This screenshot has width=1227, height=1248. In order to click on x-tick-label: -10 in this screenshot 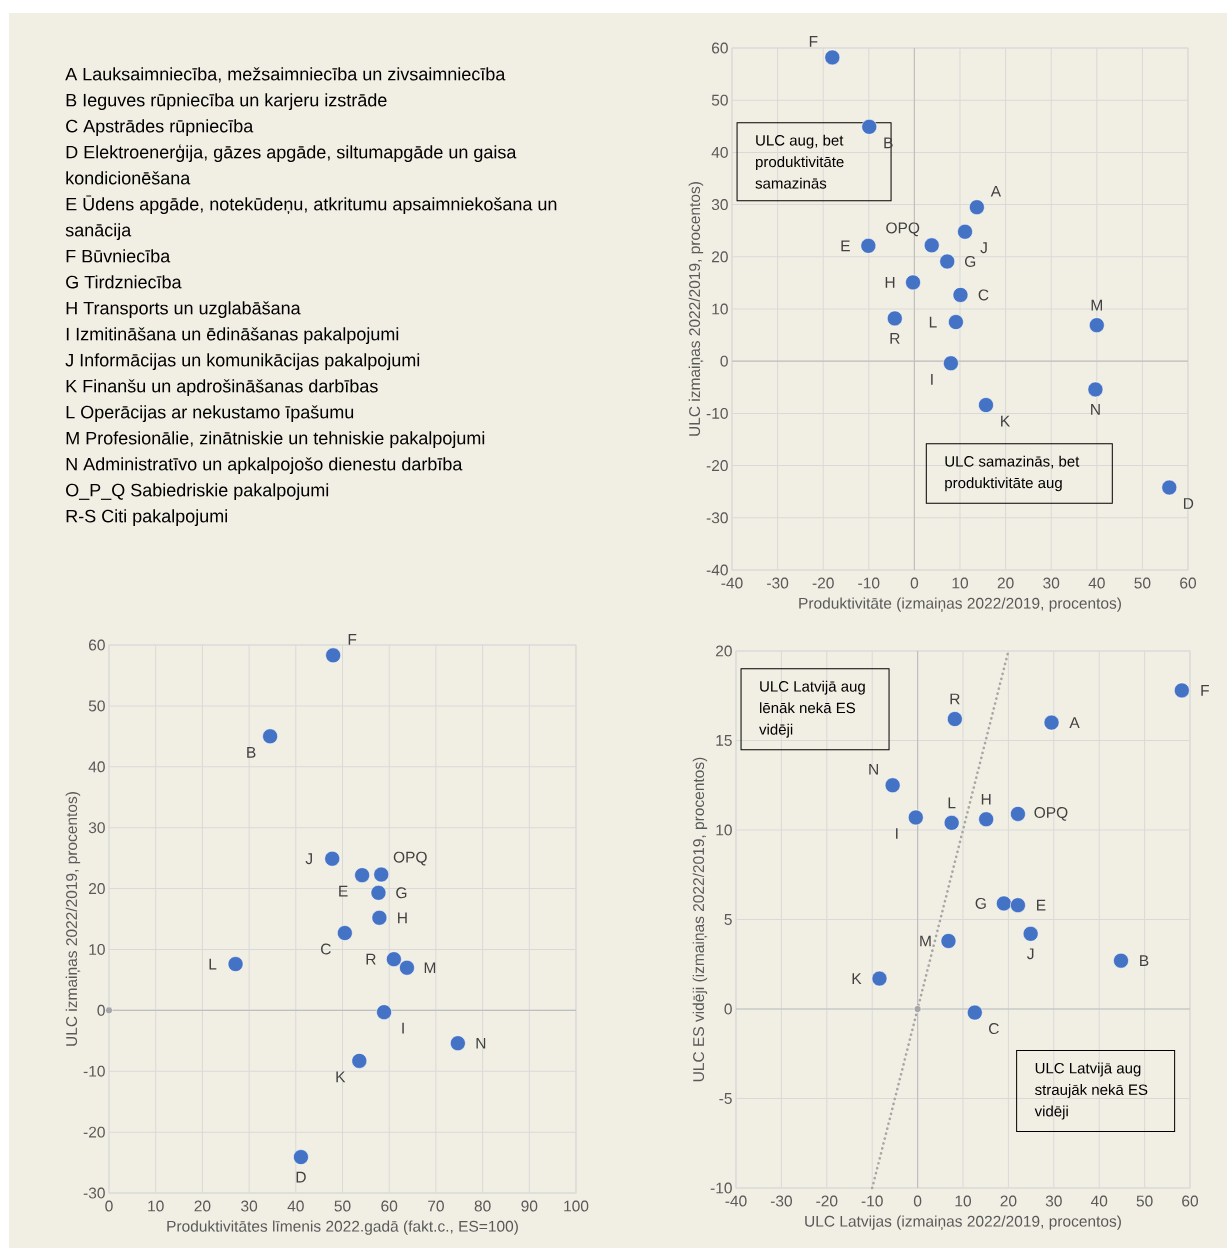, I will do `click(869, 583)`.